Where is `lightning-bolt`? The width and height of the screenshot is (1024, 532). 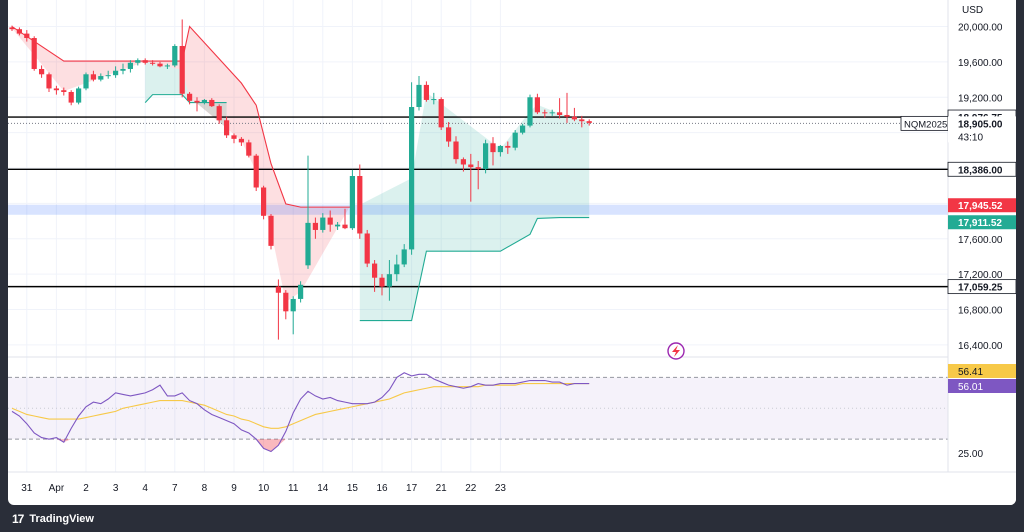
lightning-bolt is located at coordinates (676, 351).